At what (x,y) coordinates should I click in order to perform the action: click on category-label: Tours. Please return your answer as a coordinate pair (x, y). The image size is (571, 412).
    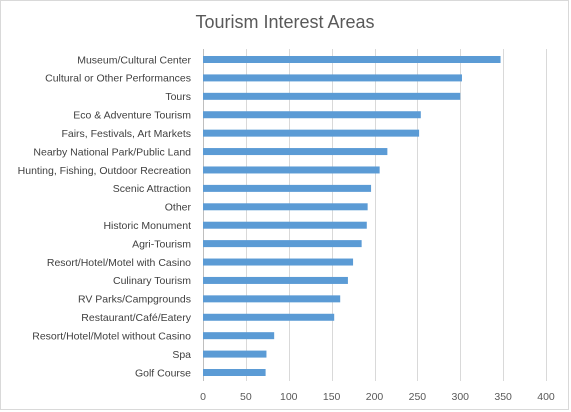
    Looking at the image, I should click on (178, 97).